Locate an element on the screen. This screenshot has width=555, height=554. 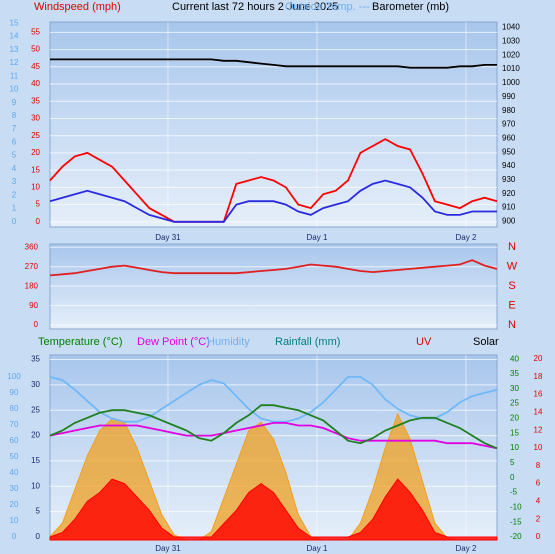
y-tick-label: 1030 is located at coordinates (511, 41).